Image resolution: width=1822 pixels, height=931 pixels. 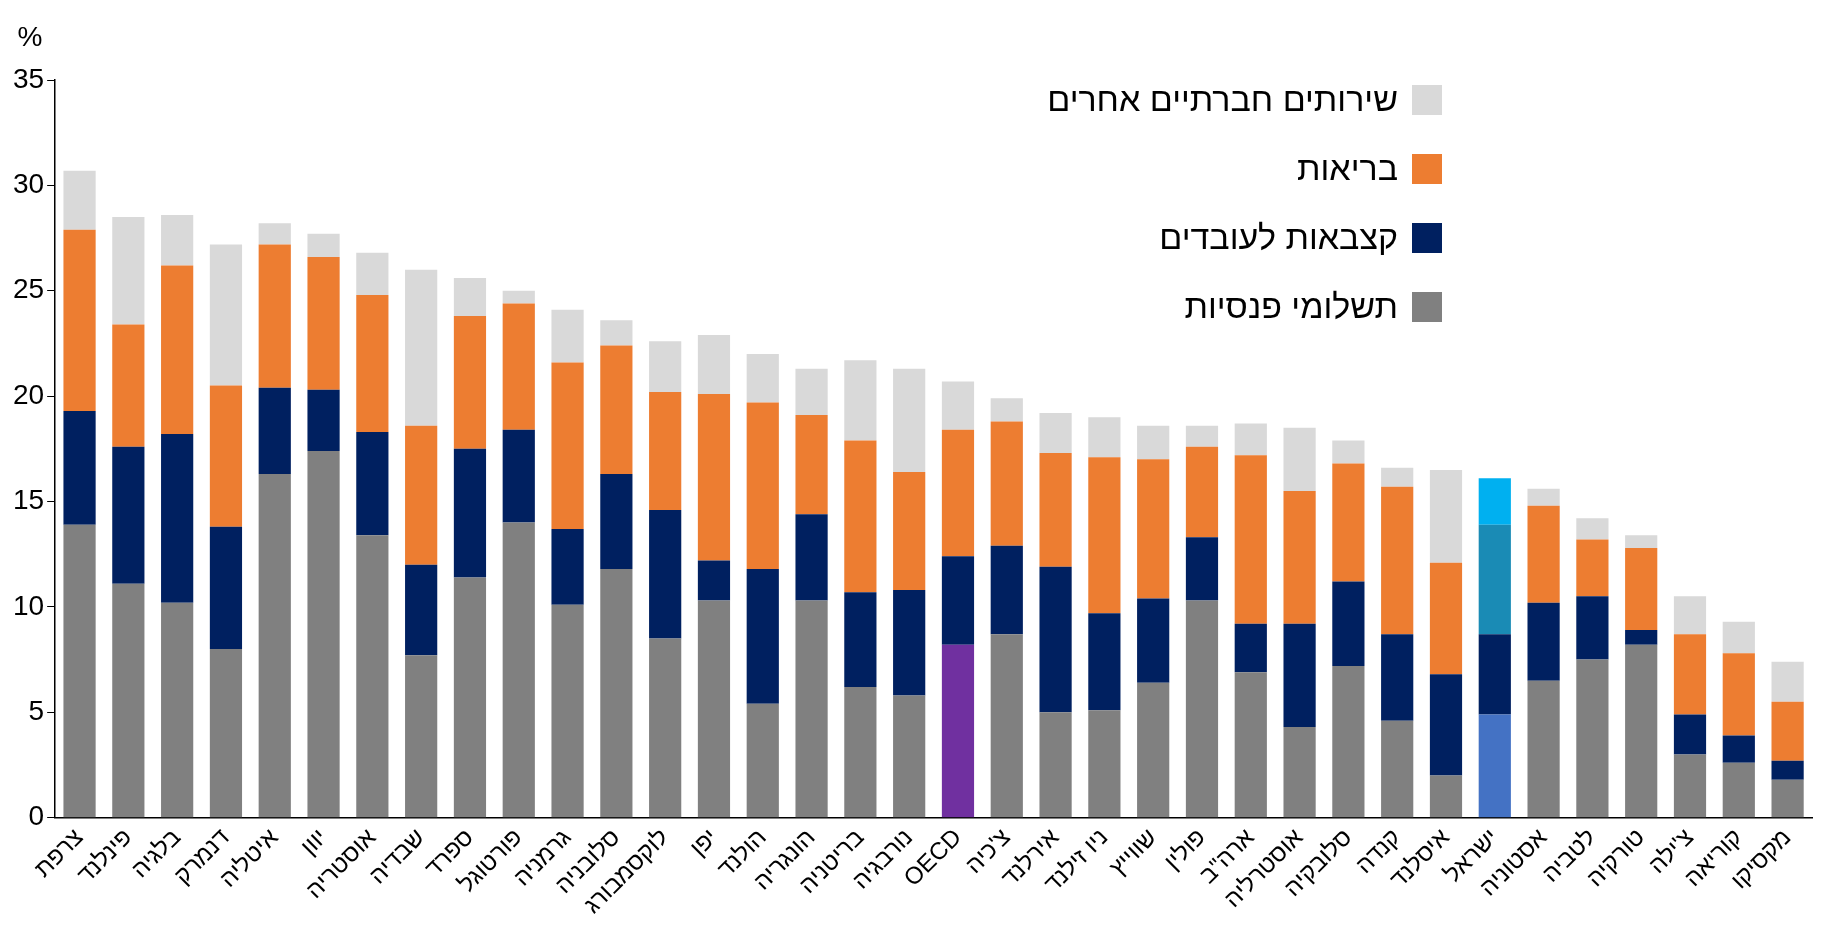 What do you see at coordinates (28, 500) in the screenshot?
I see `y-tick-label: 15` at bounding box center [28, 500].